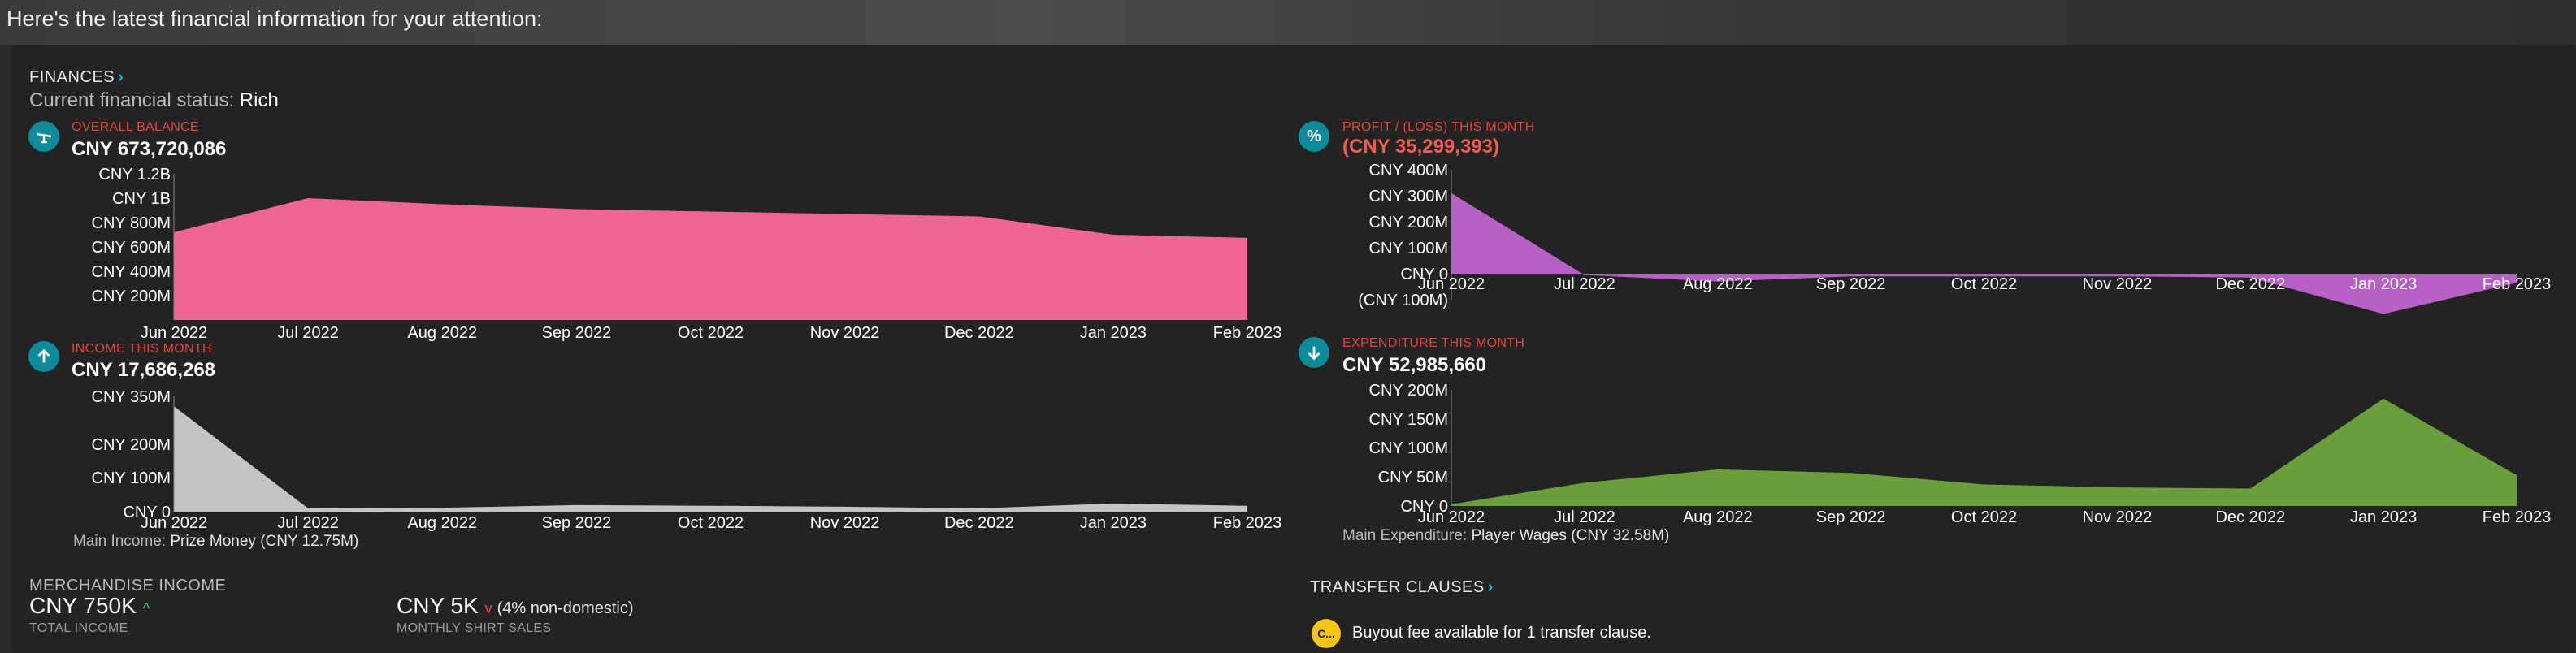 The height and width of the screenshot is (653, 2576). What do you see at coordinates (72, 77) in the screenshot?
I see `finances-title: FINANCES` at bounding box center [72, 77].